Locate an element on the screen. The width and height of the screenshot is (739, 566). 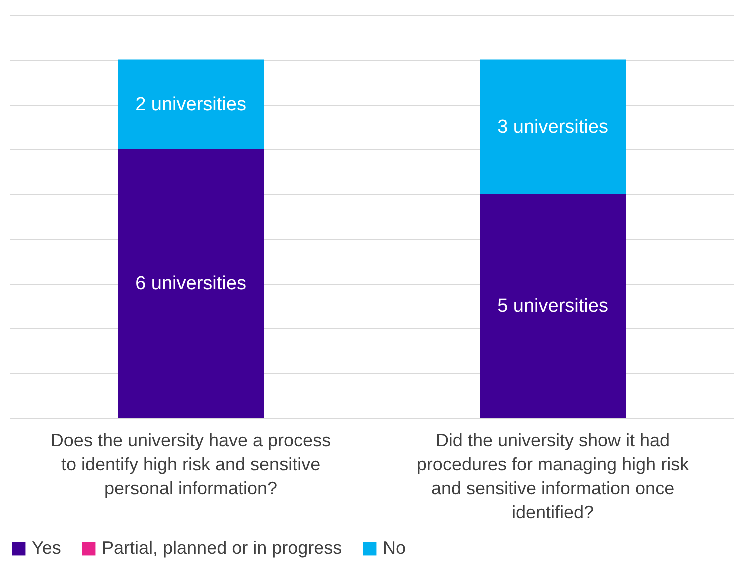
x-tick-label: Did the university show it had procedures for managing high risk and sensitive information once identified? is located at coordinates (553, 476).